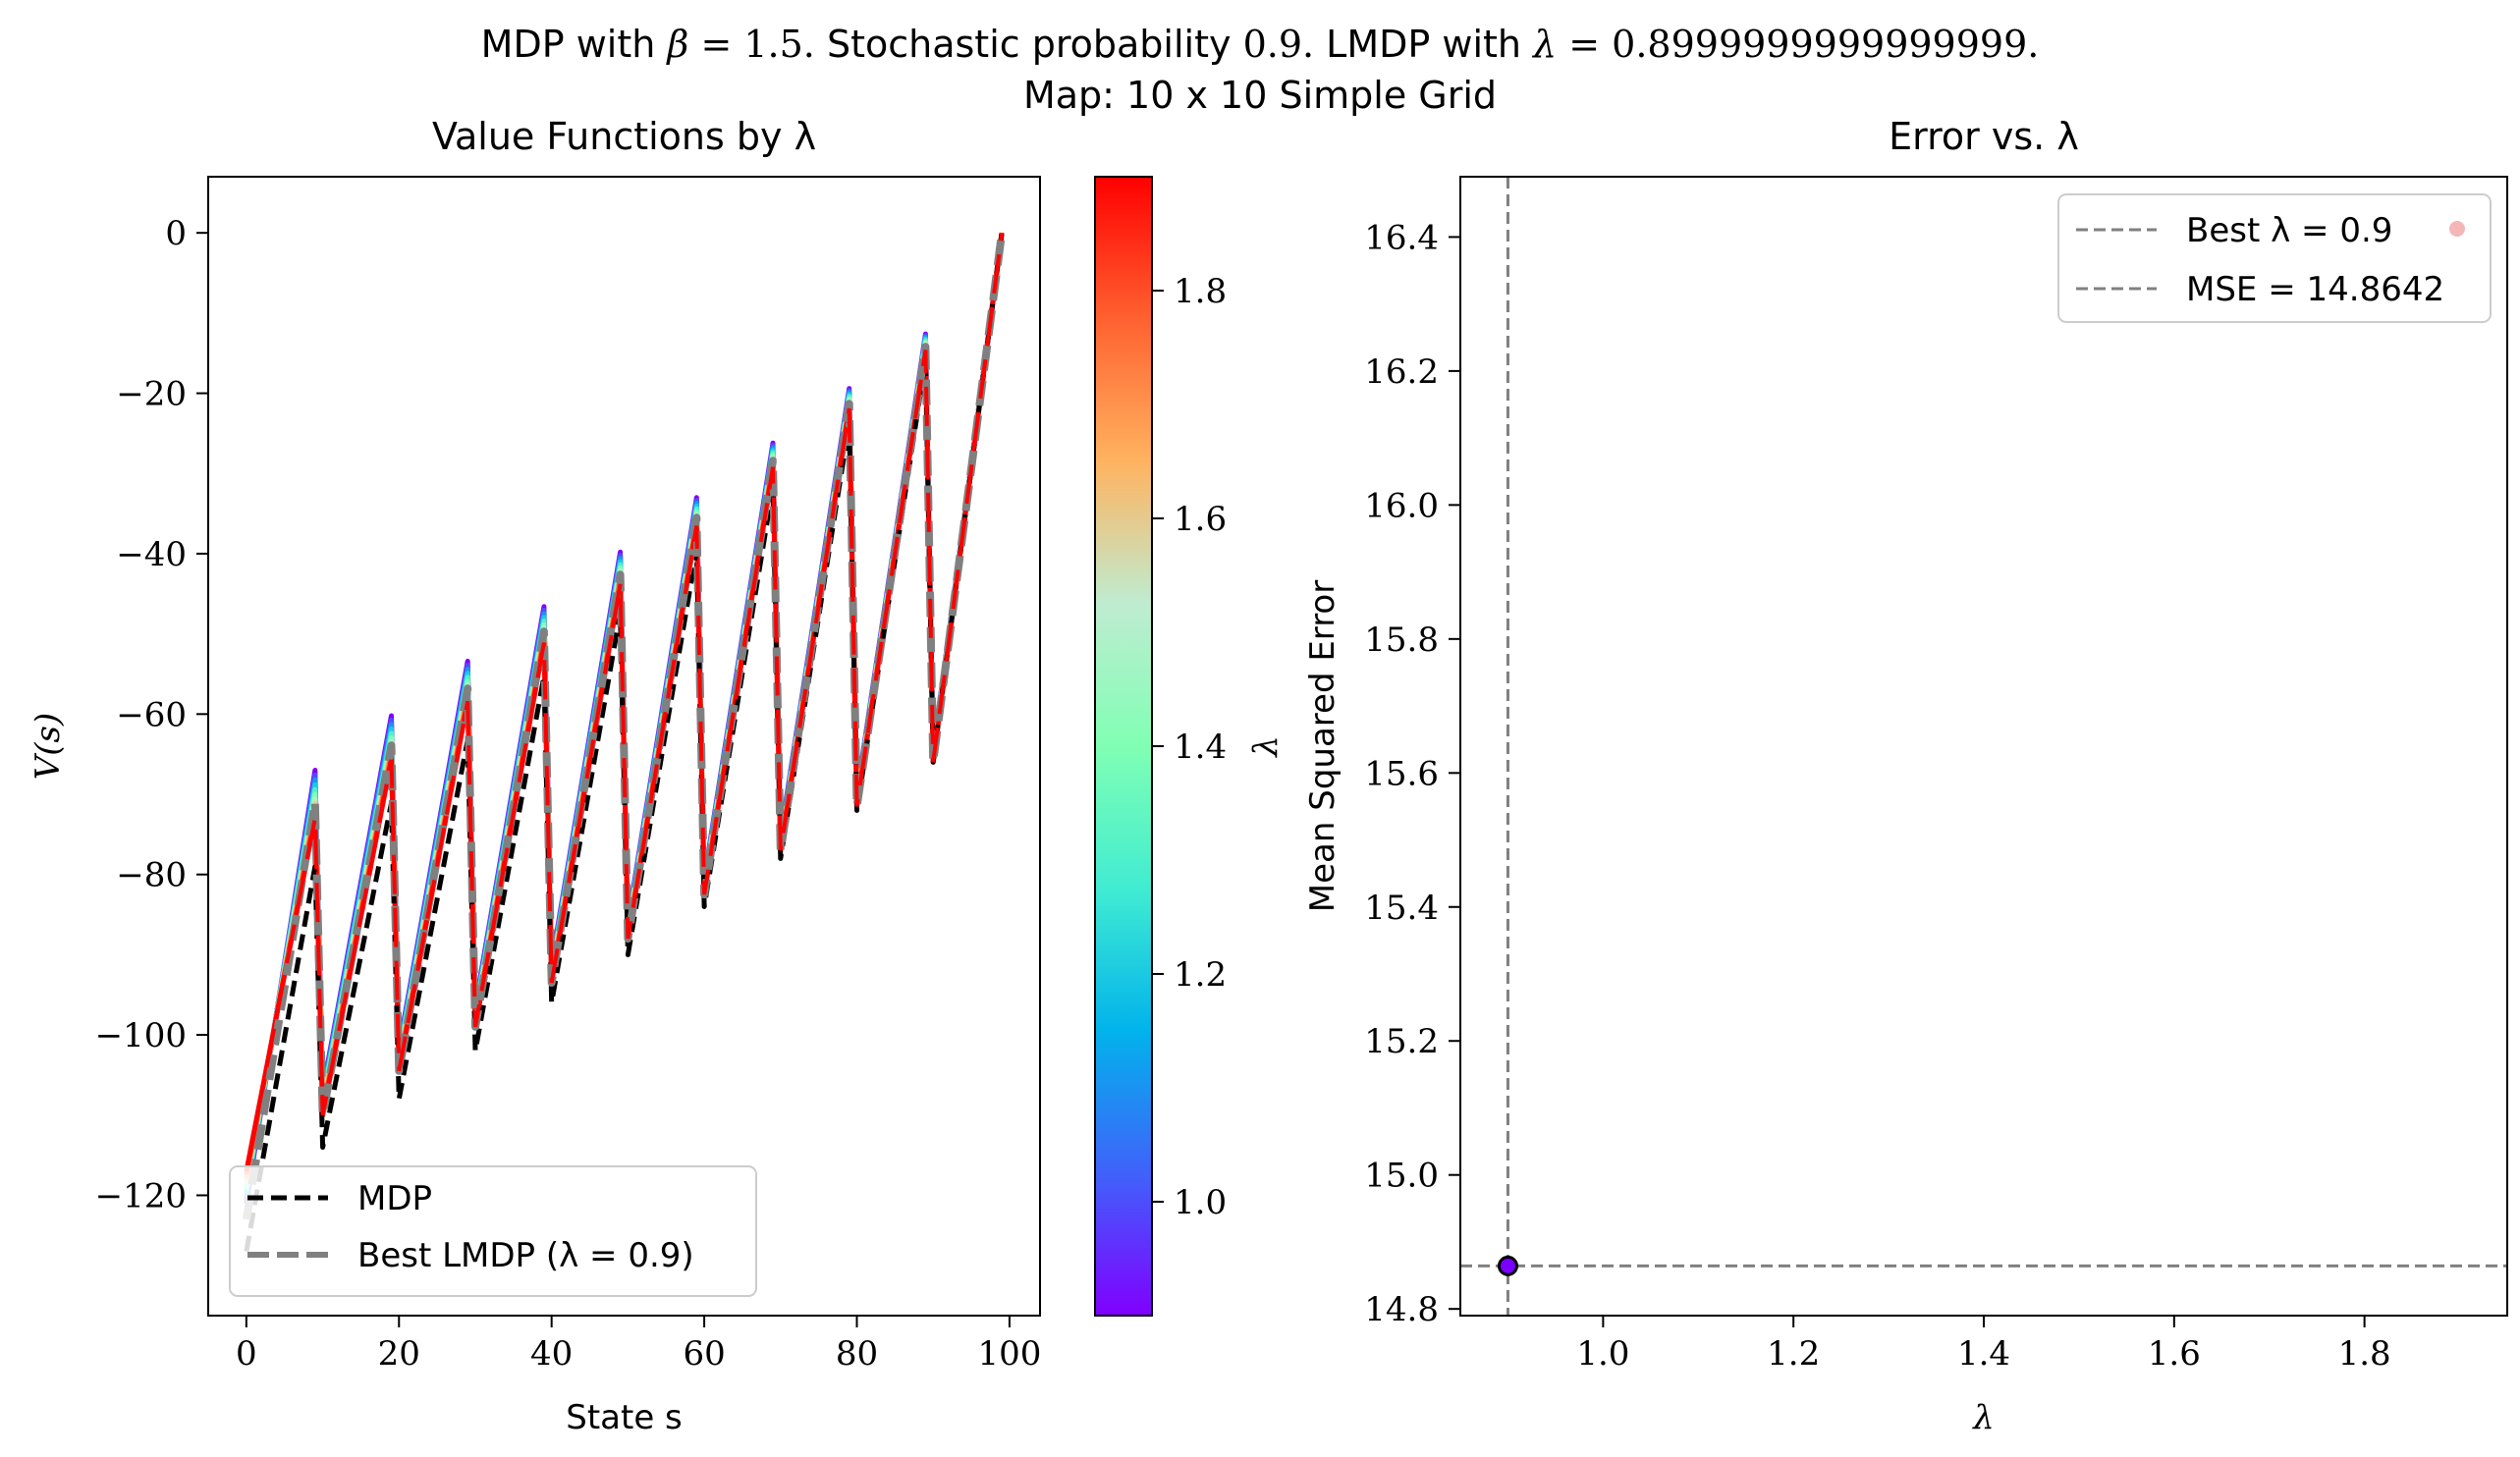 The image size is (2520, 1457). I want to click on y-tick-label: 16.2, so click(1401, 372).